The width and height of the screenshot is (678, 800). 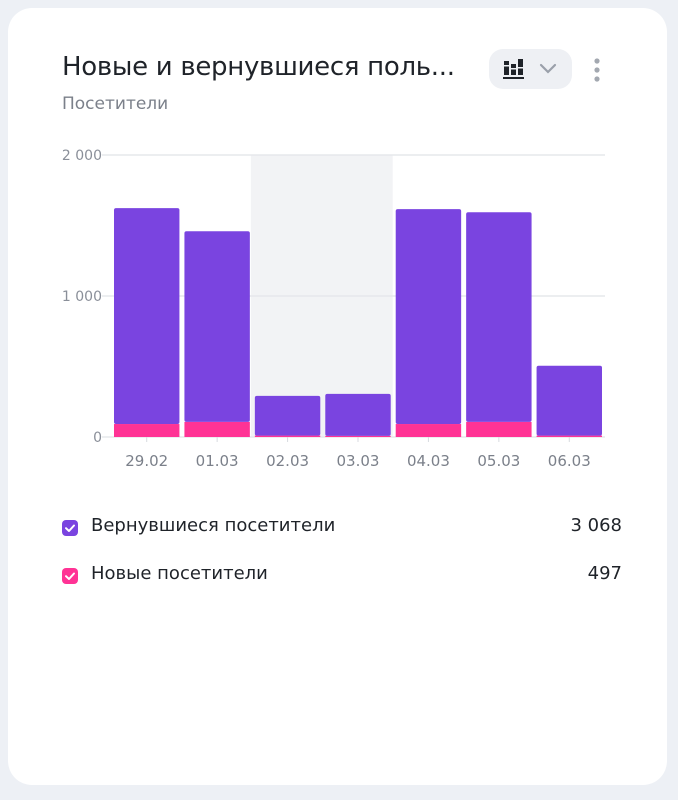 What do you see at coordinates (604, 573) in the screenshot?
I see `legend-value: 497` at bounding box center [604, 573].